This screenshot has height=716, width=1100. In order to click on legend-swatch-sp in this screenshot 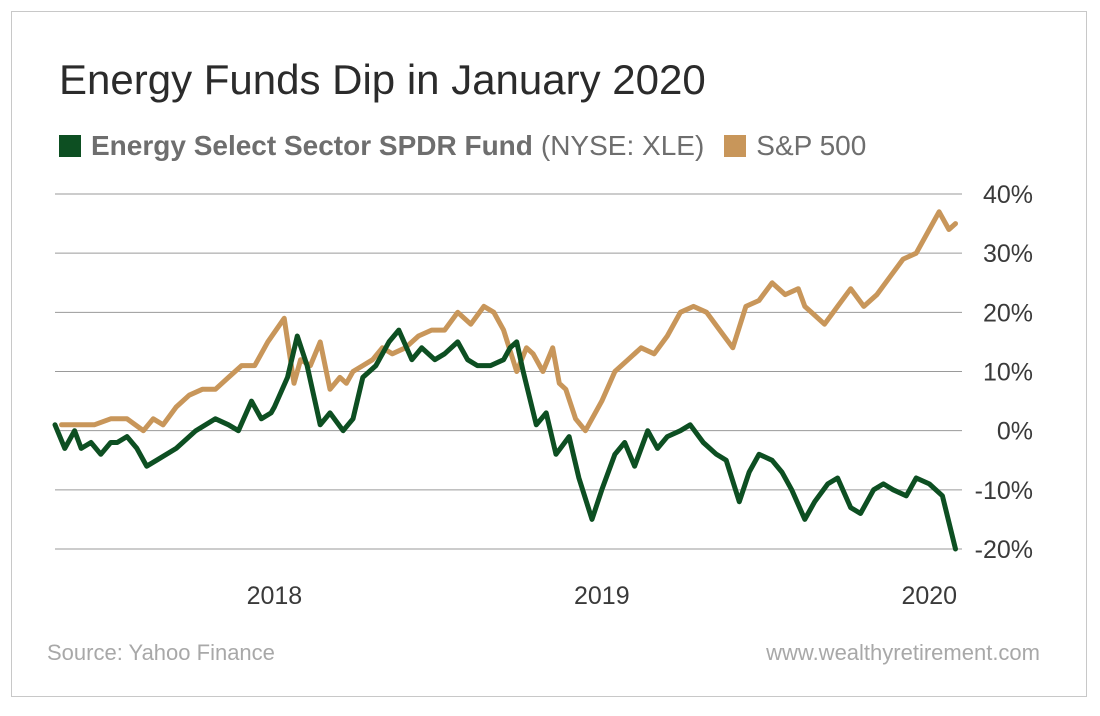, I will do `click(735, 146)`.